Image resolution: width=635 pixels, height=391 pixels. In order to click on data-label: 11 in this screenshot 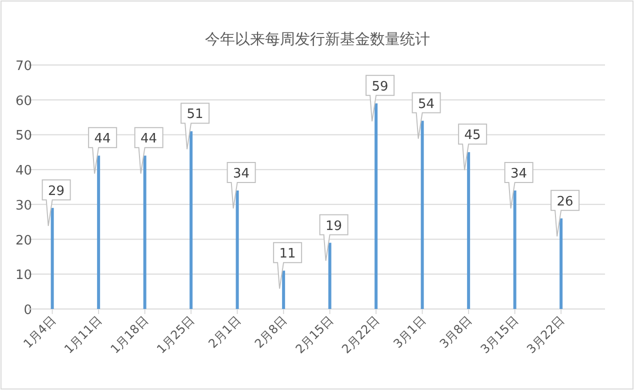, I will do `click(287, 254)`.